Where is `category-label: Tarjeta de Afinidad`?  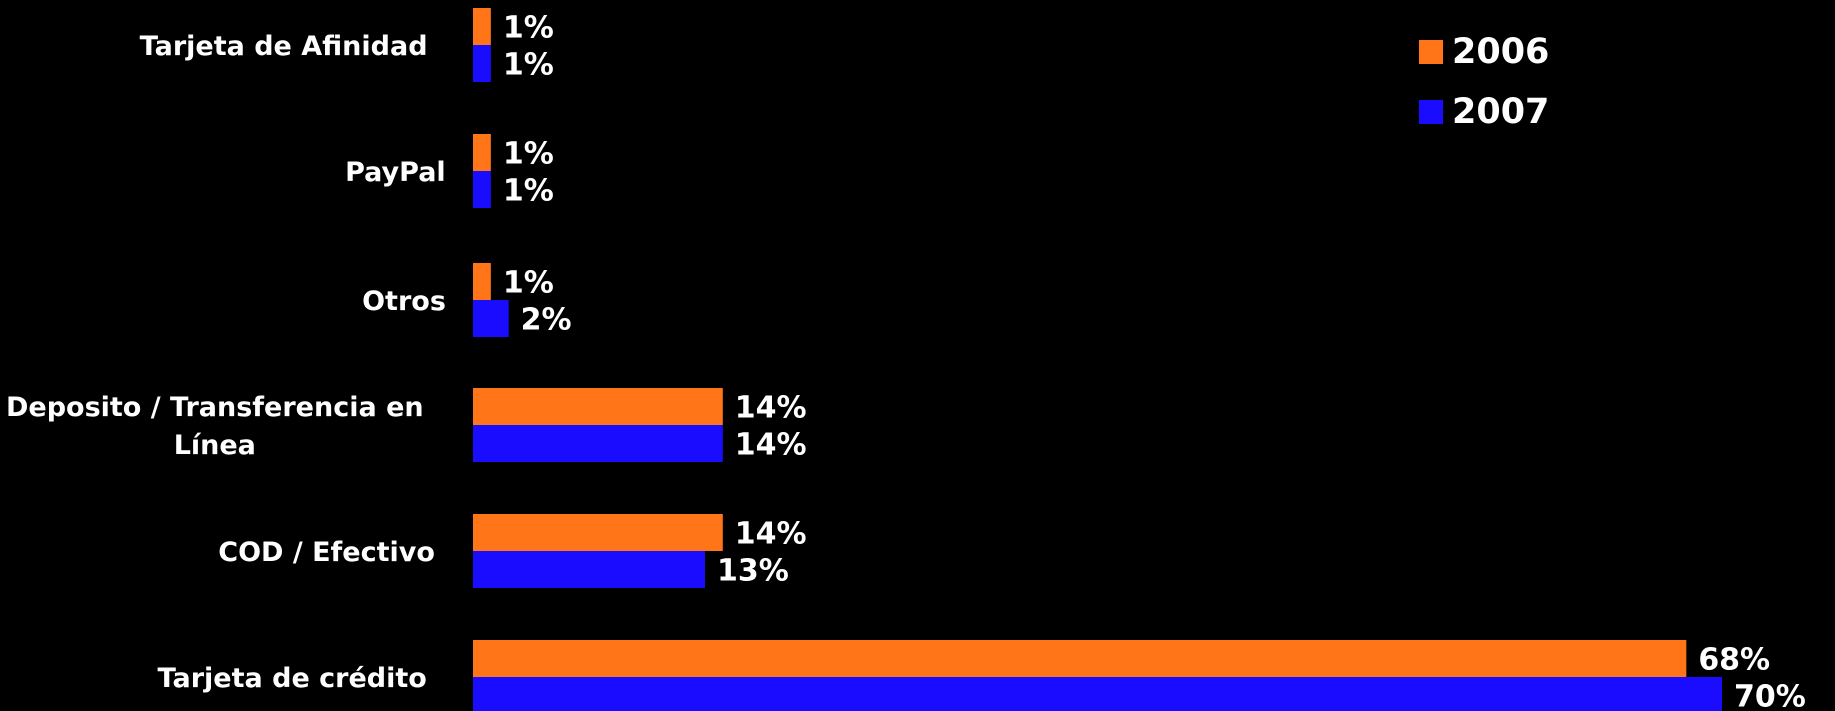 category-label: Tarjeta de Afinidad is located at coordinates (284, 46).